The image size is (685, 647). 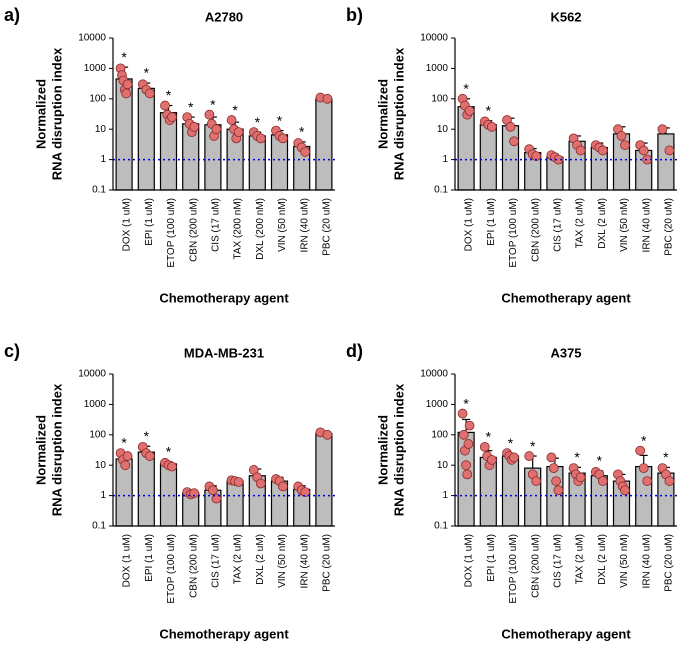 What do you see at coordinates (646, 561) in the screenshot?
I see `x-tick-label: IRN (40 uM)` at bounding box center [646, 561].